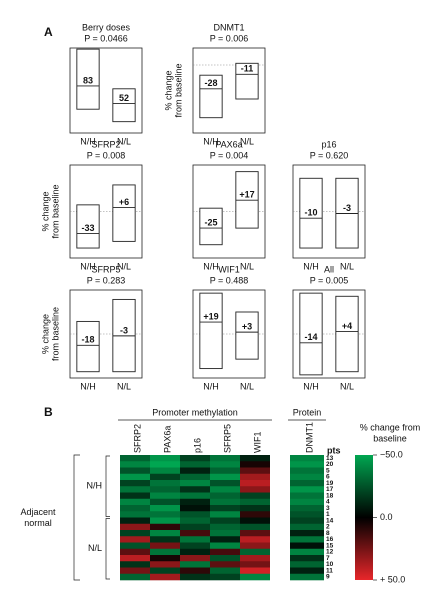 The image size is (443, 604). Describe the element at coordinates (55, 334) in the screenshot. I see `y-axis-label: from baseline` at that location.